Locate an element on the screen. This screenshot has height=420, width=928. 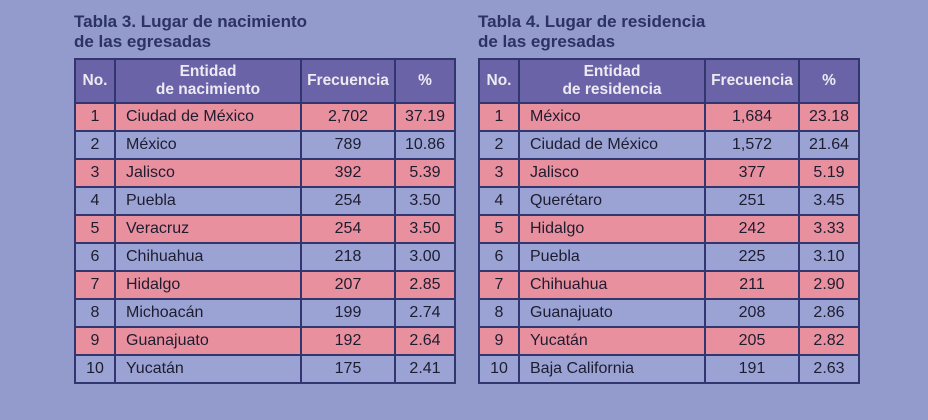
table-row: 7 Hidalgo 207 2.85 is located at coordinates (265, 285).